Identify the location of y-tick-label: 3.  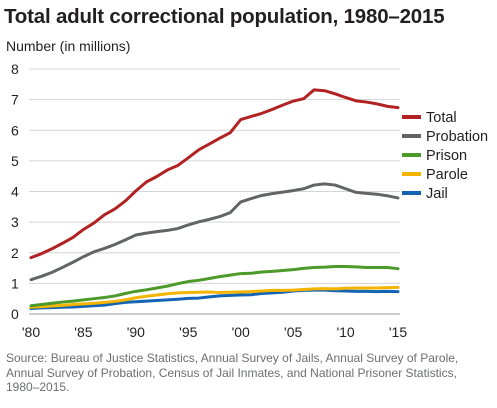
(15, 222).